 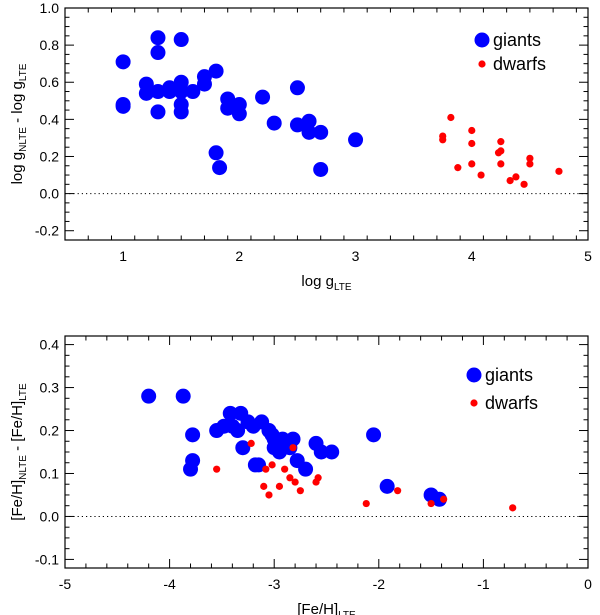 I want to click on x-axis-label: [Fe/H]LTE, so click(x=326, y=608).